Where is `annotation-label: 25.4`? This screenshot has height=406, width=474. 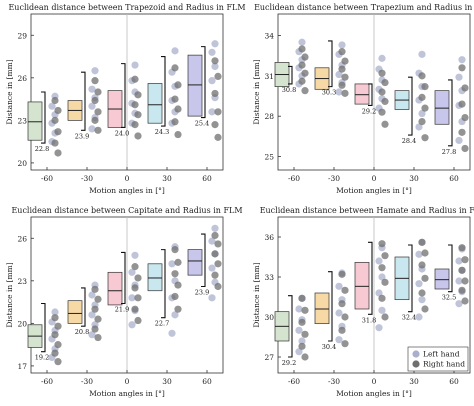 annotation-label: 25.4 is located at coordinates (202, 124).